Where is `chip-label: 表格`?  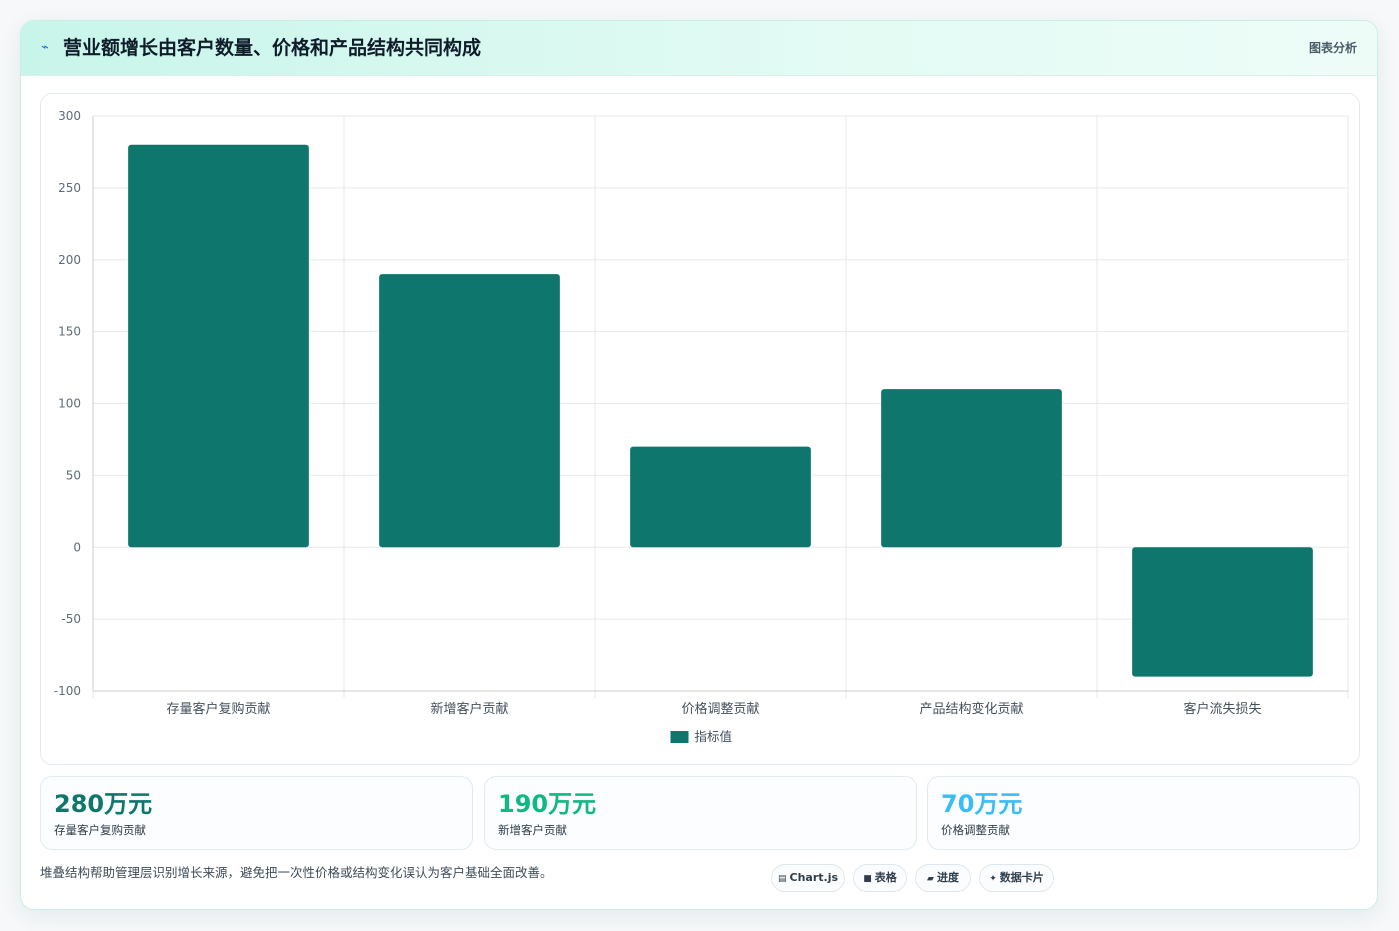
chip-label: 表格 is located at coordinates (885, 877).